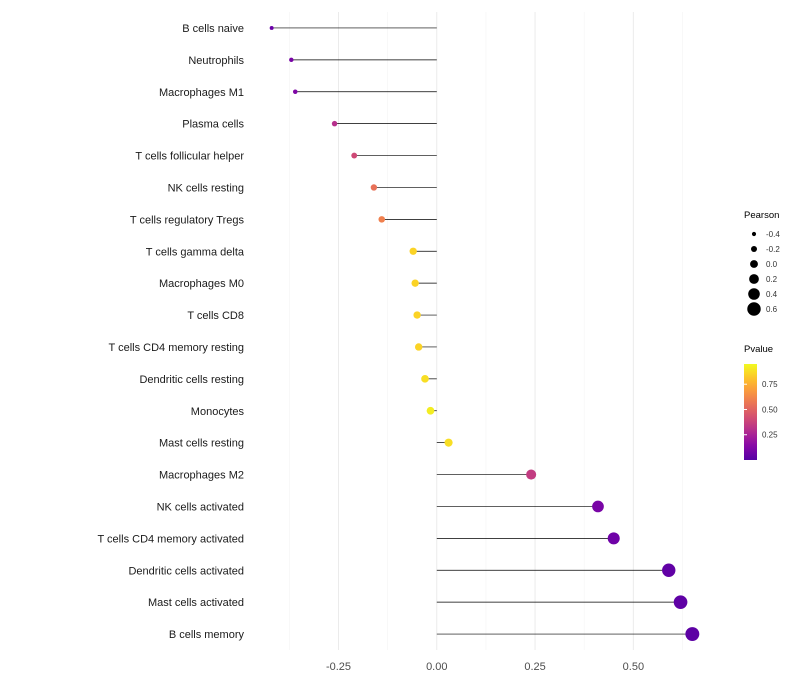 The height and width of the screenshot is (700, 800). Describe the element at coordinates (201, 476) in the screenshot. I see `category-label: Macrophages M2` at that location.